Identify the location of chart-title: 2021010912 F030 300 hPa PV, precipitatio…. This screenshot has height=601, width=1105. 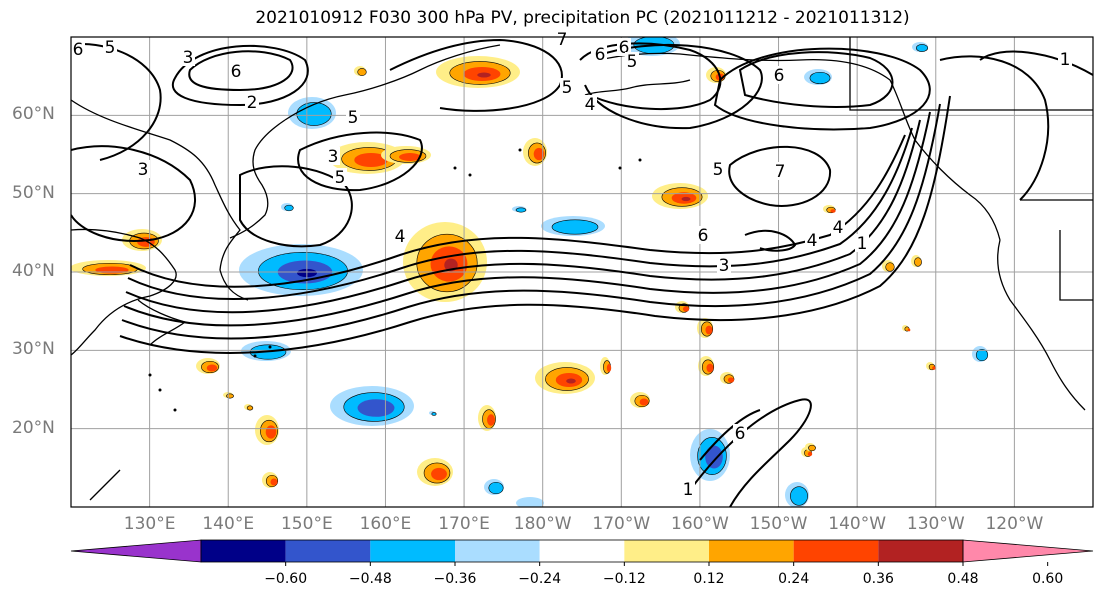
(582, 18).